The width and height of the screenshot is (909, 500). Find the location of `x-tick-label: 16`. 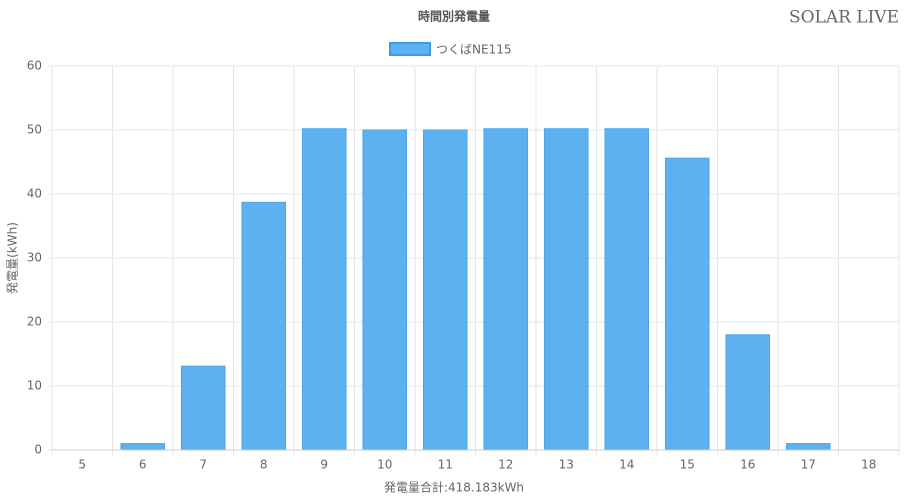

x-tick-label: 16 is located at coordinates (747, 465).